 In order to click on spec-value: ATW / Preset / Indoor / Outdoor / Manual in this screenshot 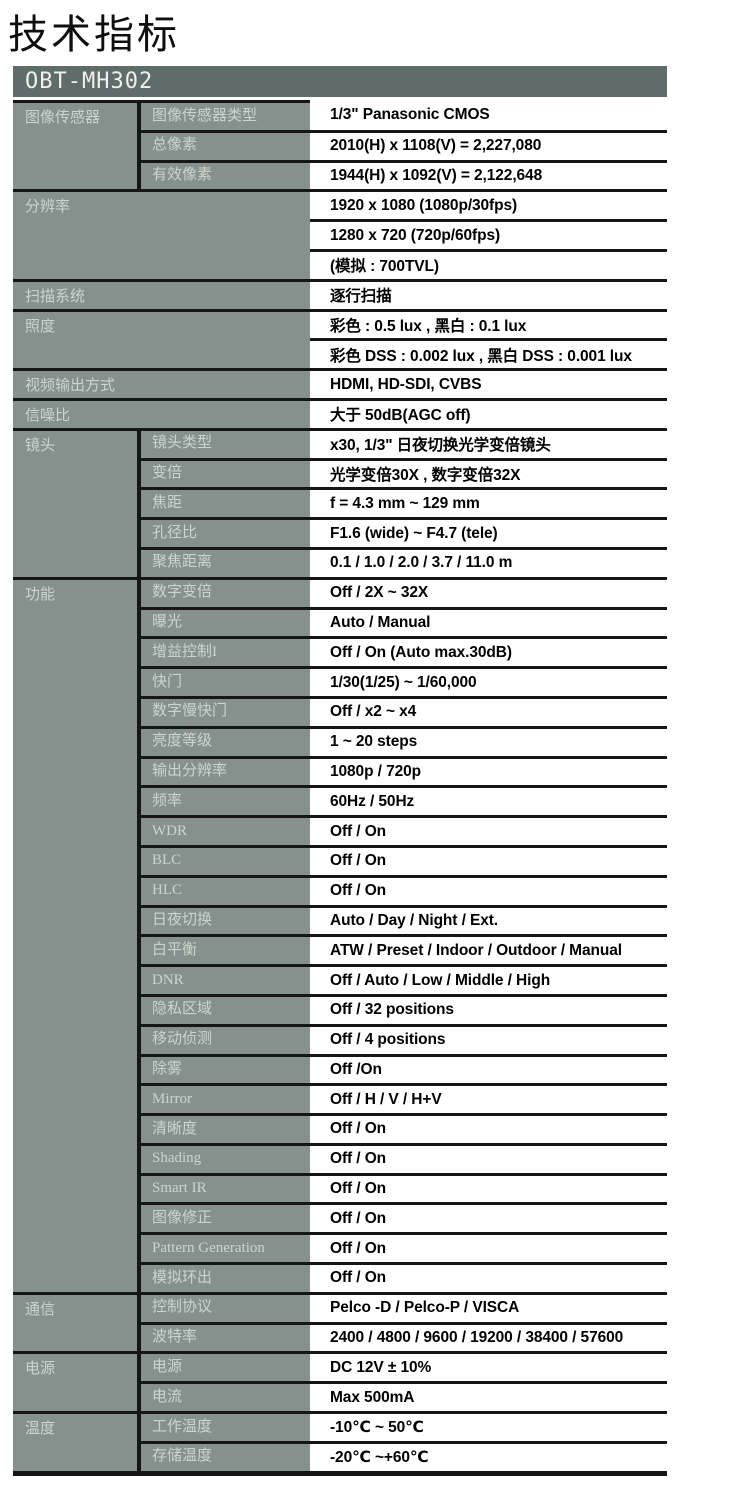, I will do `click(476, 950)`.